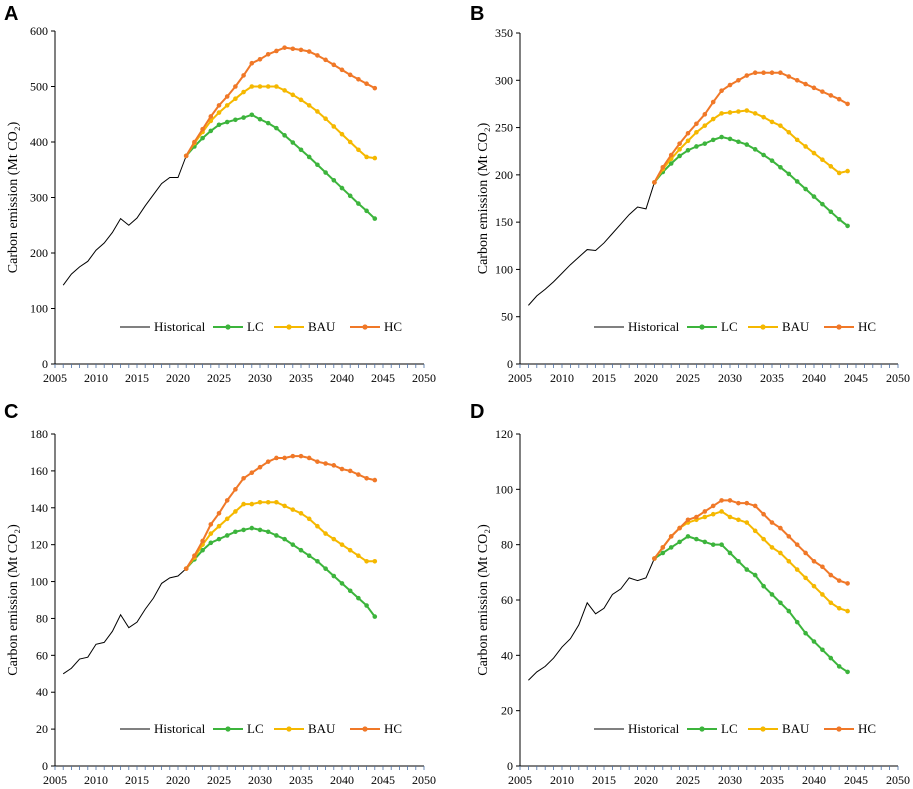  I want to click on panel-letter: C, so click(11, 412).